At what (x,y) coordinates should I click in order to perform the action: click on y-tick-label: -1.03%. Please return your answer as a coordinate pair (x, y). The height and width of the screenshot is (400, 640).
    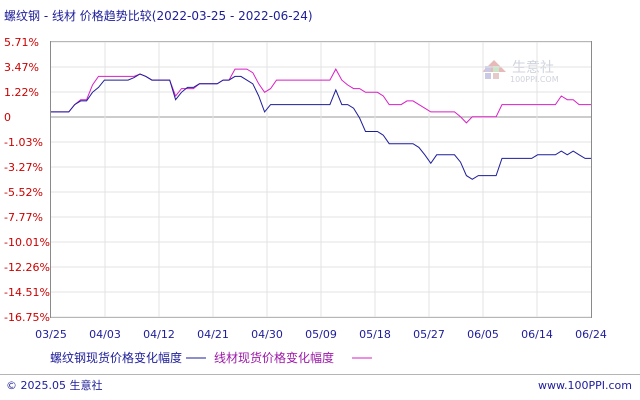
    Looking at the image, I should click on (23, 142).